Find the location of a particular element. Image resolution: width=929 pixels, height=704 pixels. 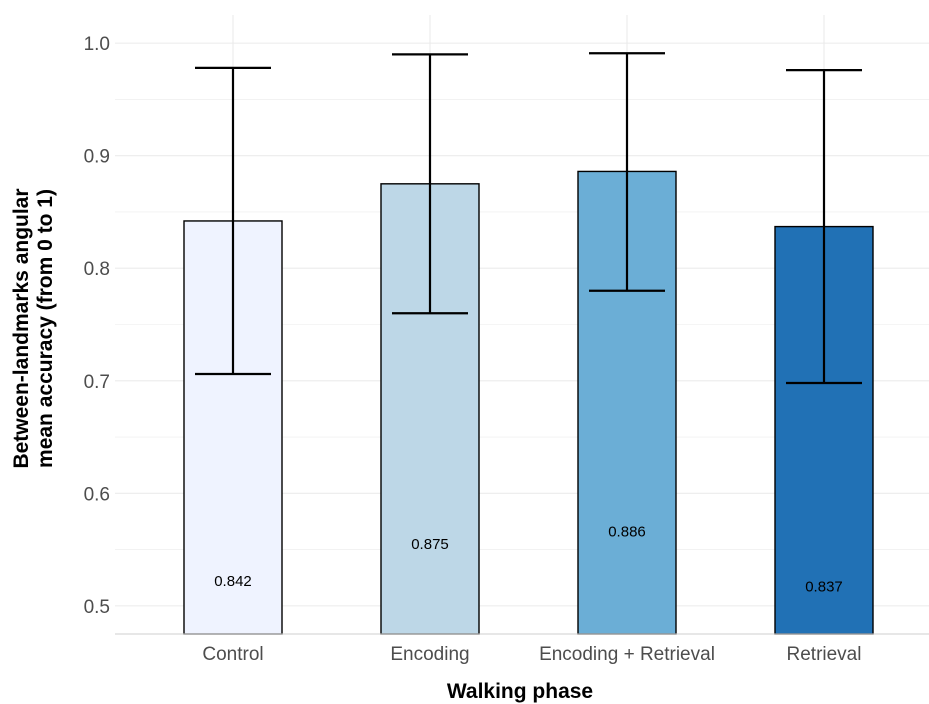

x-tick-label: Retrieval is located at coordinates (824, 654).